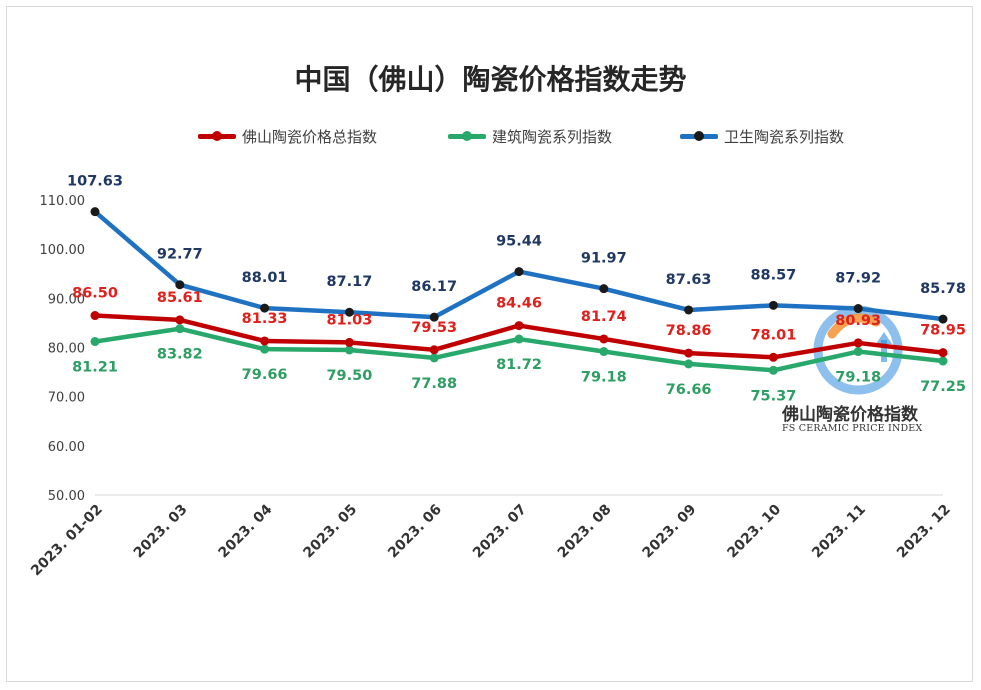 This screenshot has height=690, width=981. What do you see at coordinates (519, 242) in the screenshot?
I see `data-label-sanitary: 95.44` at bounding box center [519, 242].